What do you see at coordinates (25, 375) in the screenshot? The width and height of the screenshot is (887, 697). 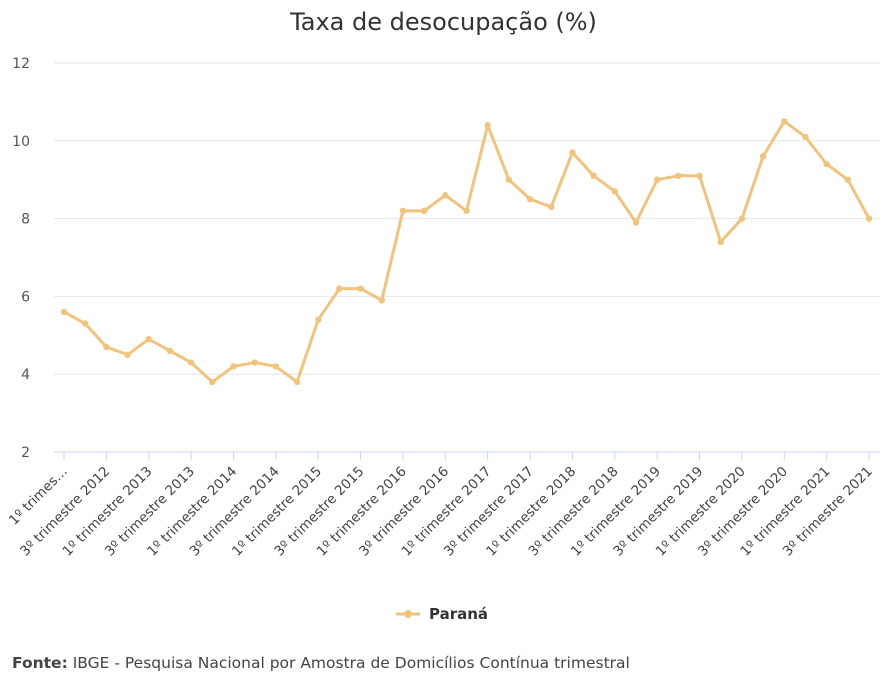 I see `y-tick-label: 4` at bounding box center [25, 375].